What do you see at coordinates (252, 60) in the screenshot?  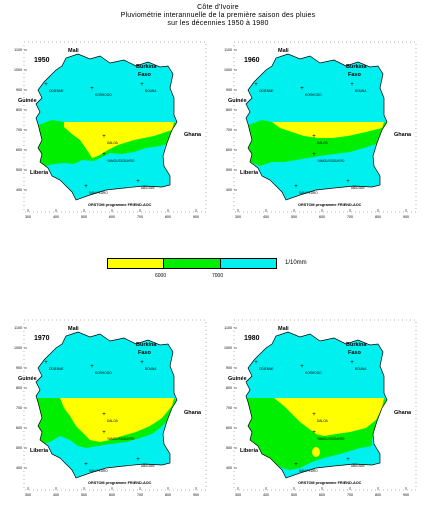 I see `map-year-label: 1960` at bounding box center [252, 60].